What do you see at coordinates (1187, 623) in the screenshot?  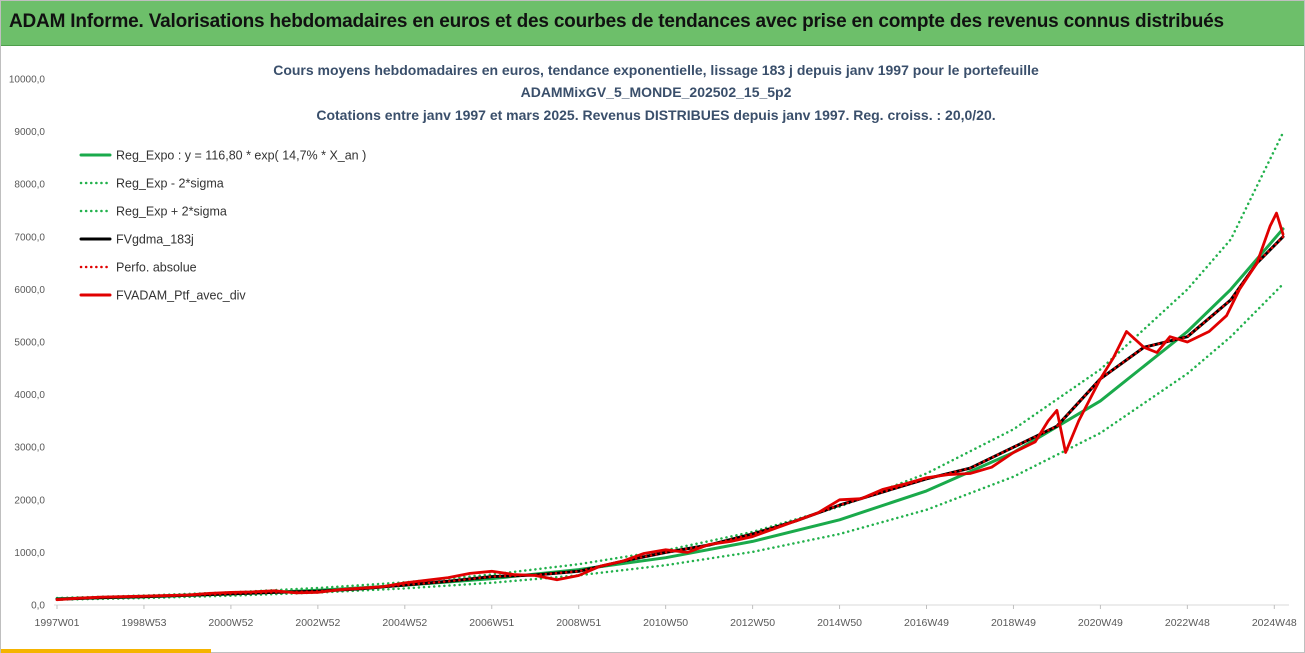 I see `x-tick-label: 2022W48` at bounding box center [1187, 623].